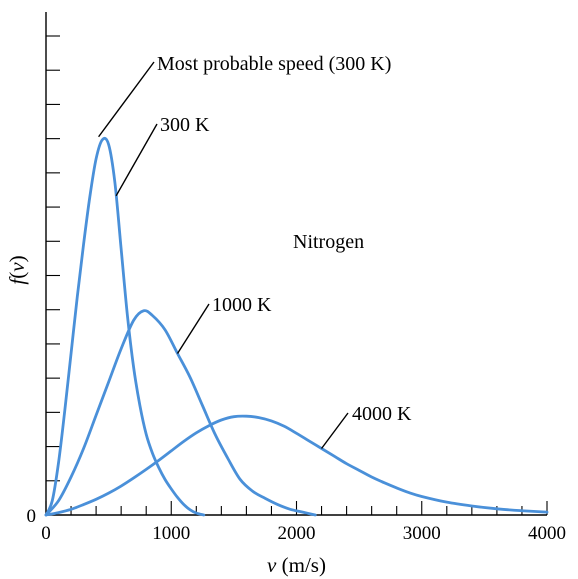  I want to click on curve-label-1000k: 1000 K, so click(242, 305).